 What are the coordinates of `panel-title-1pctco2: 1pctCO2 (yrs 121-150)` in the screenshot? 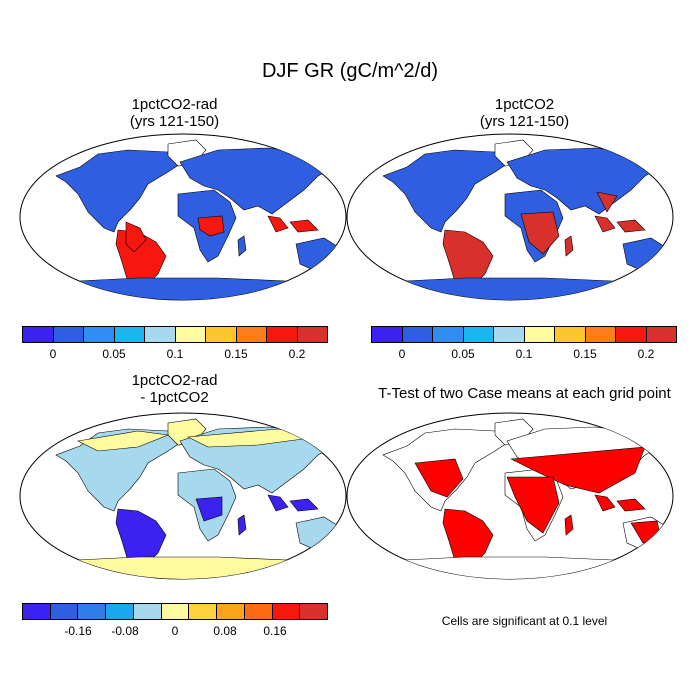 It's located at (524, 113).